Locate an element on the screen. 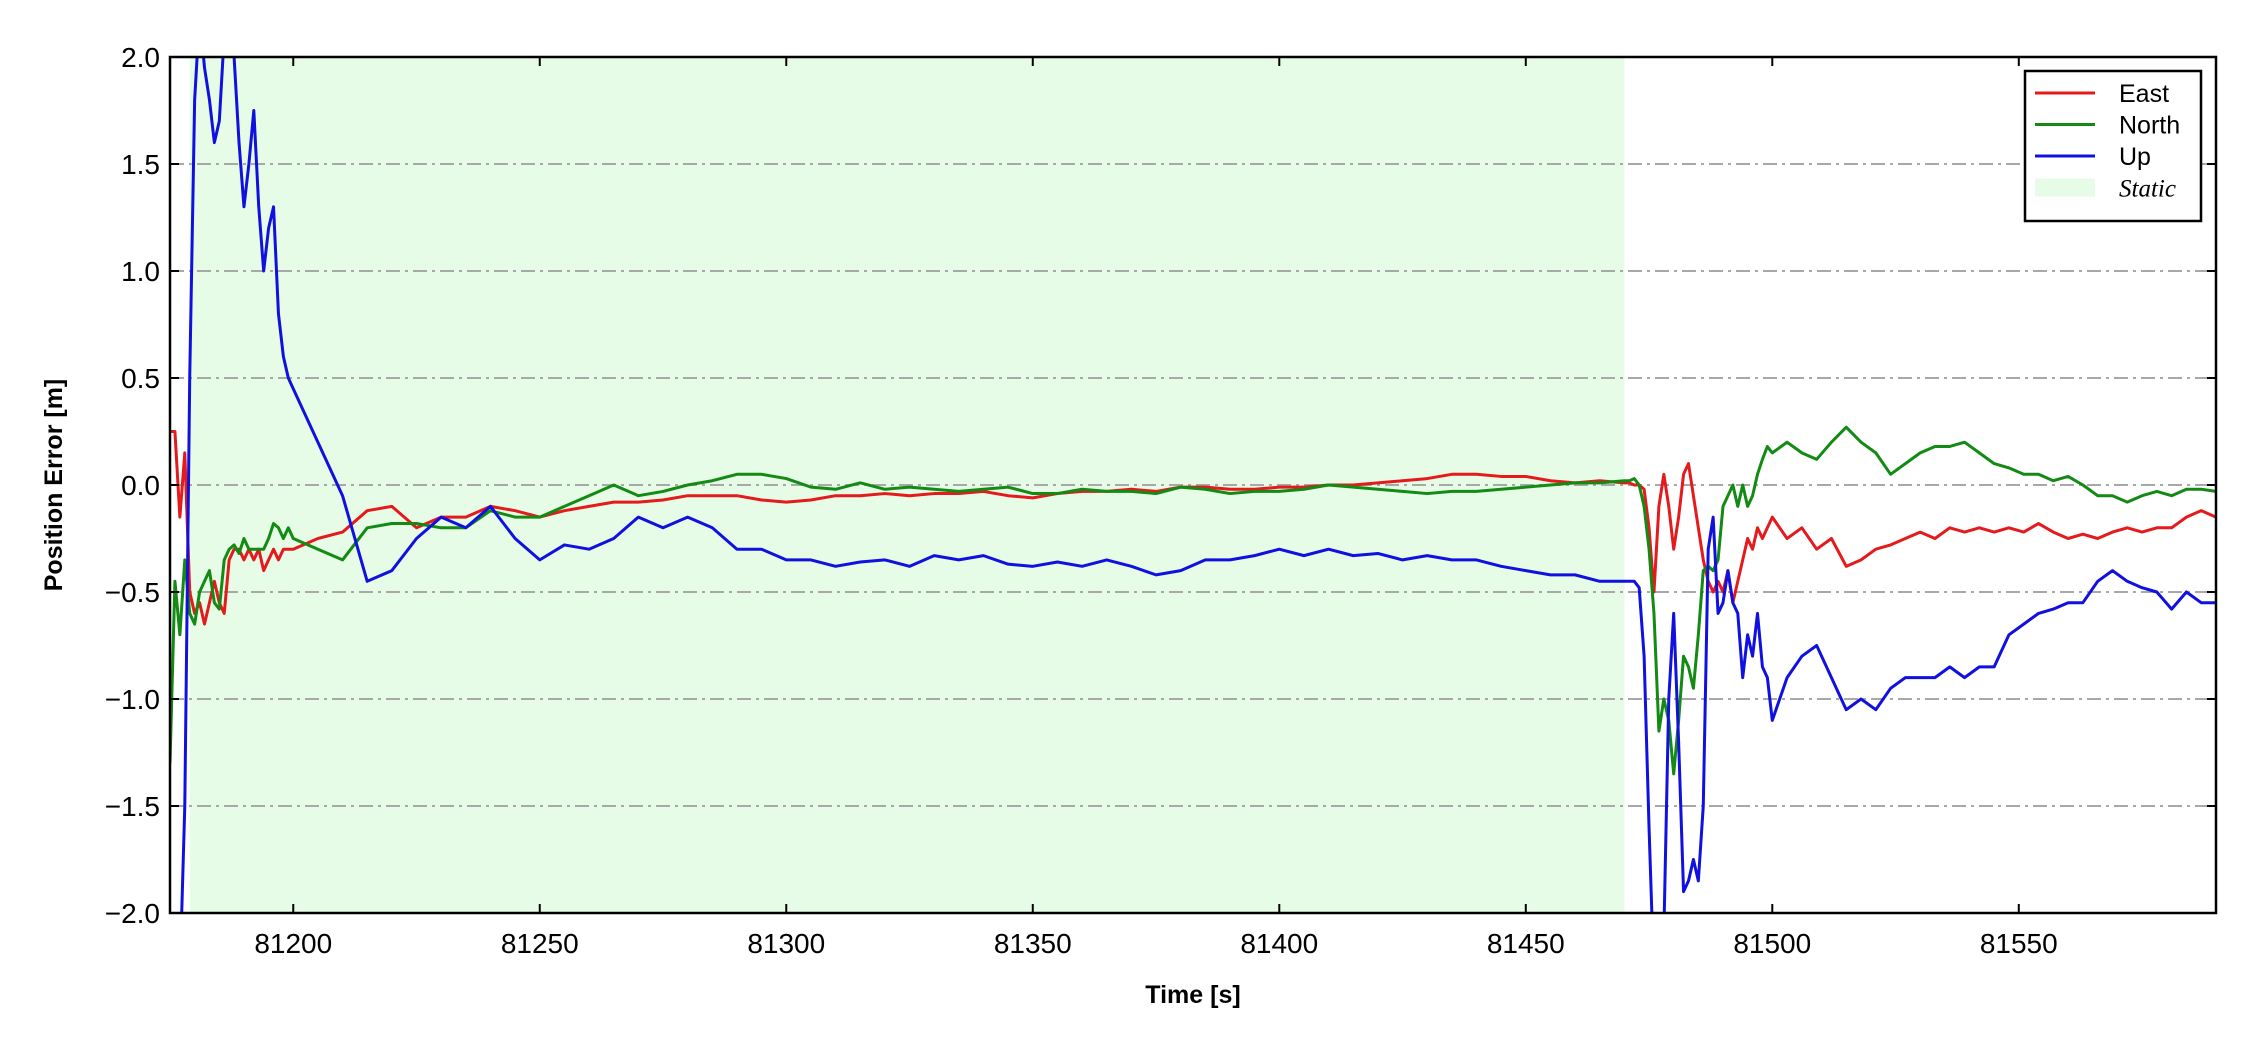  y-tick-label: −1.5 is located at coordinates (132, 806).